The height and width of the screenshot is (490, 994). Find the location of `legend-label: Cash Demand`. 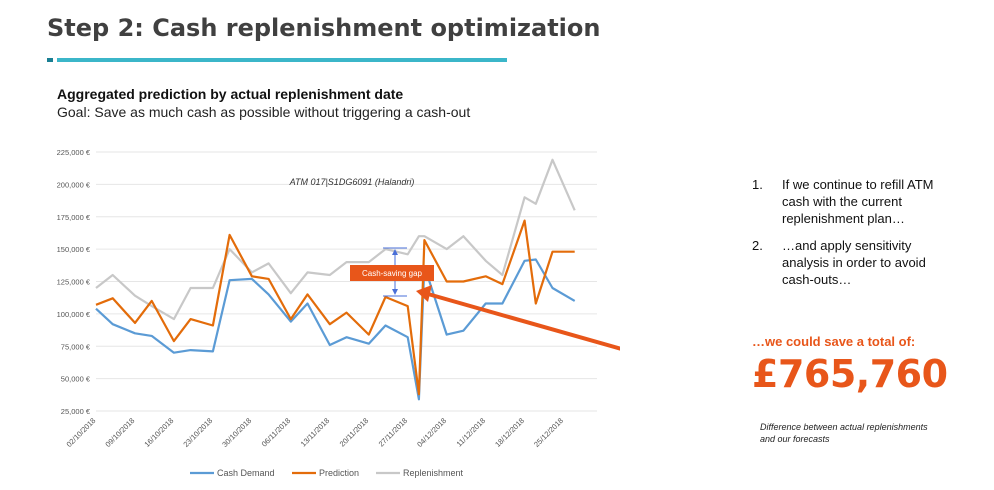

legend-label: Cash Demand is located at coordinates (246, 473).